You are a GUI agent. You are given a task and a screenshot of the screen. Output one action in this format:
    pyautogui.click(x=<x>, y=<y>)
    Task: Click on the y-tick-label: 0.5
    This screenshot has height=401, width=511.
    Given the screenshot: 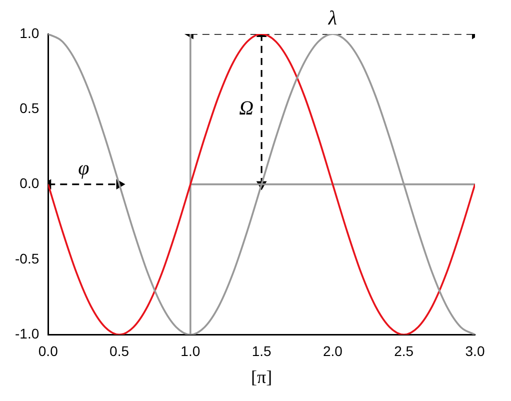 What is the action you would take?
    pyautogui.click(x=30, y=108)
    